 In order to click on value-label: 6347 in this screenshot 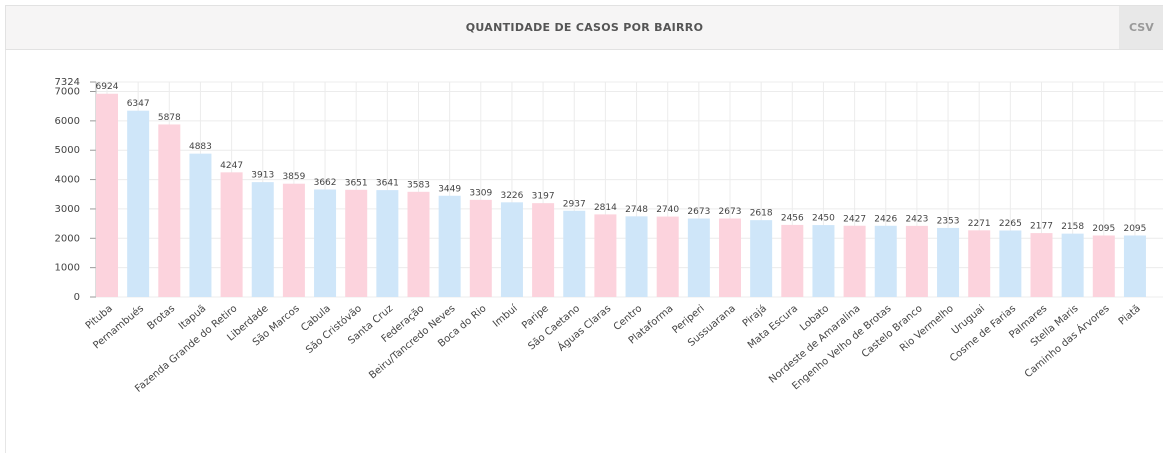, I will do `click(138, 104)`.